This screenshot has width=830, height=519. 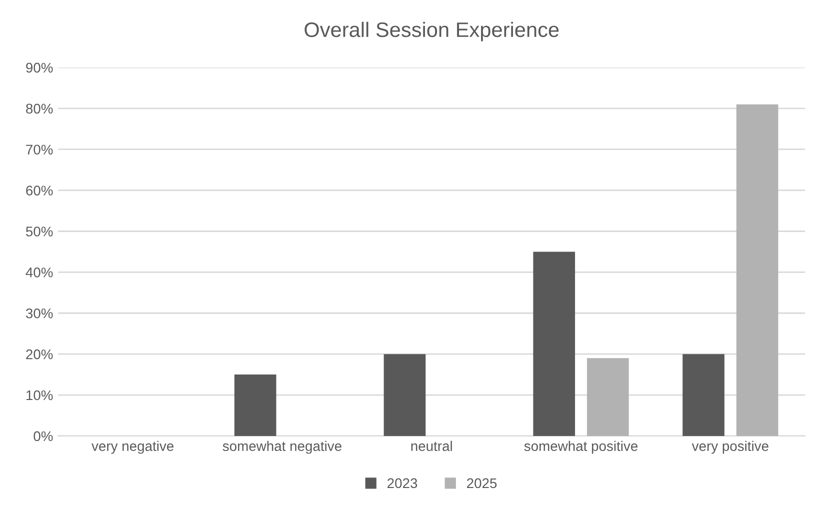 What do you see at coordinates (39, 313) in the screenshot?
I see `y-tick-label: 30%` at bounding box center [39, 313].